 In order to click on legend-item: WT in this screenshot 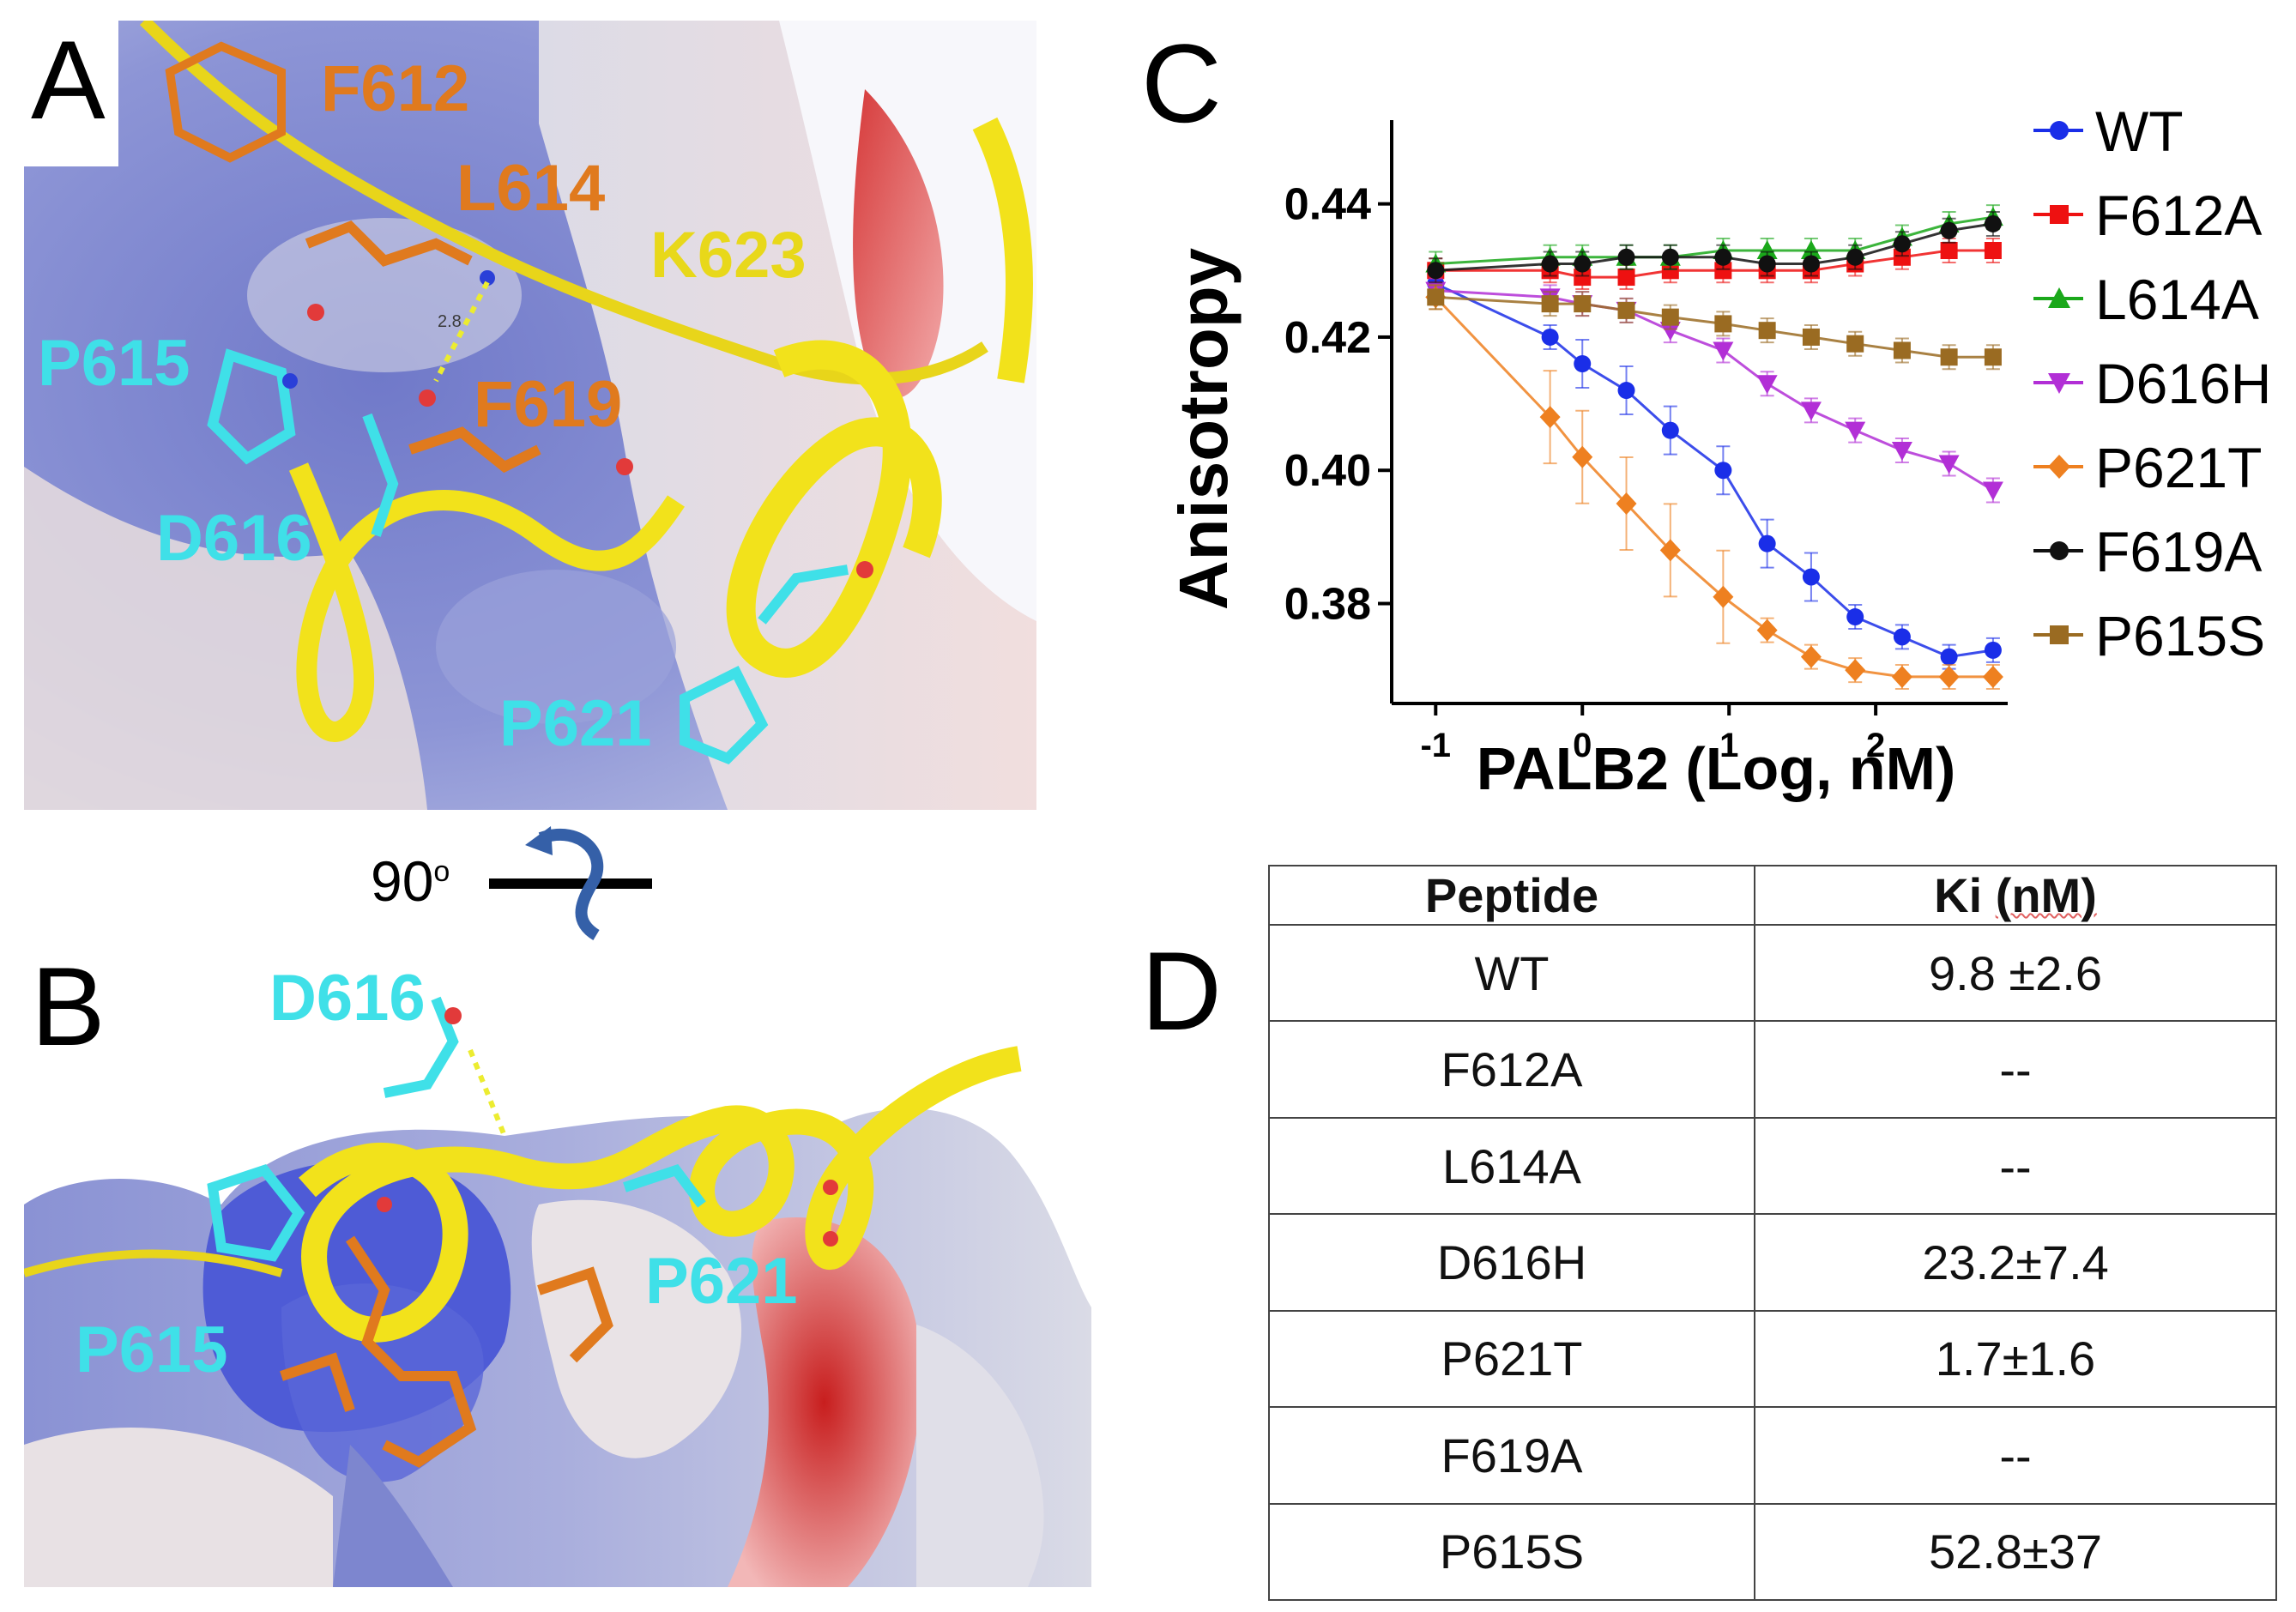, I will do `click(2108, 131)`.